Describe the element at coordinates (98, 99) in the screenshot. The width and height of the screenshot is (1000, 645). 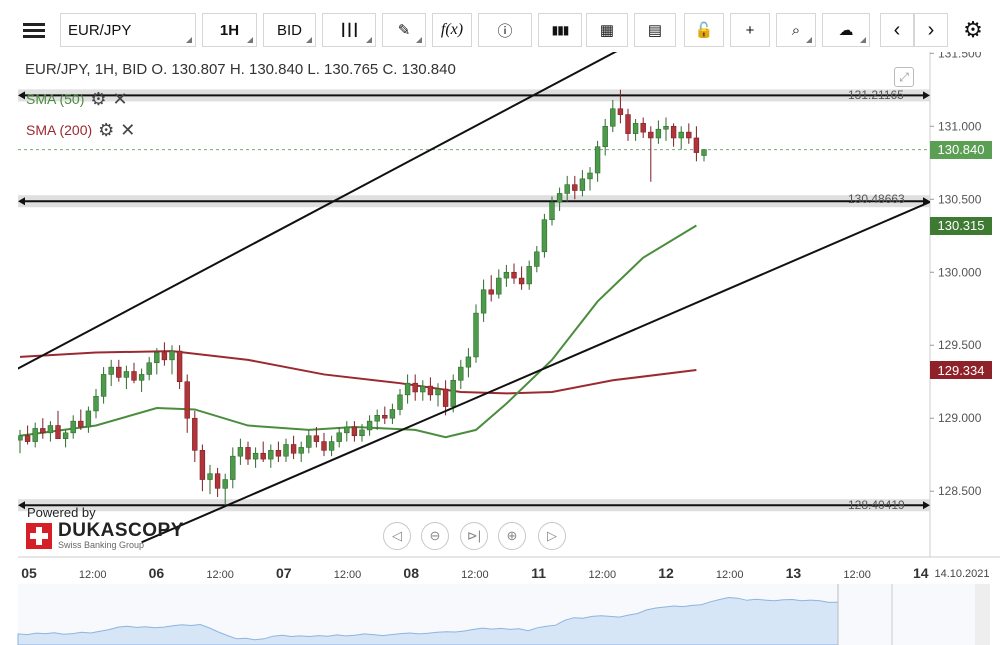
I see `sma50-settings-icon: ⚙` at that location.